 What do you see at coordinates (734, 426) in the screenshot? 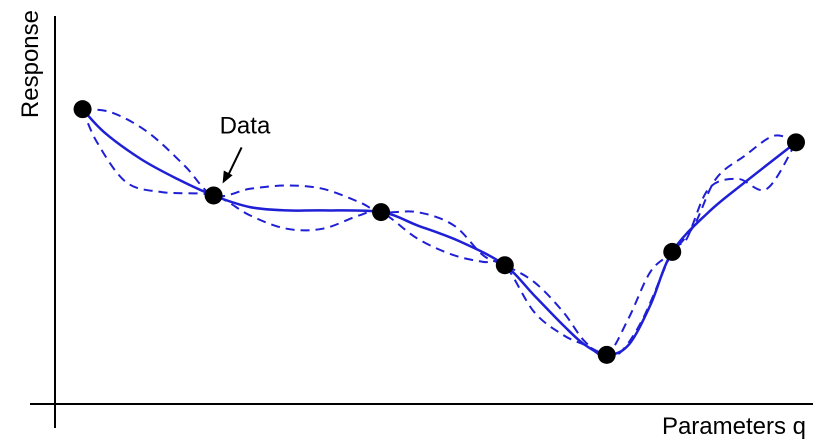
I see `x-axis-label: Parameters q` at bounding box center [734, 426].